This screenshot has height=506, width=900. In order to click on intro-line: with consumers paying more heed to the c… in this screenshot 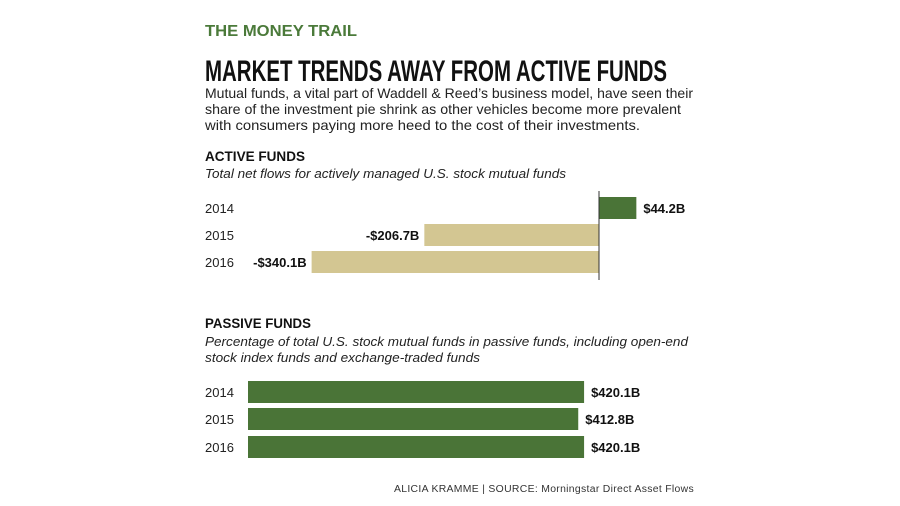, I will do `click(422, 125)`.